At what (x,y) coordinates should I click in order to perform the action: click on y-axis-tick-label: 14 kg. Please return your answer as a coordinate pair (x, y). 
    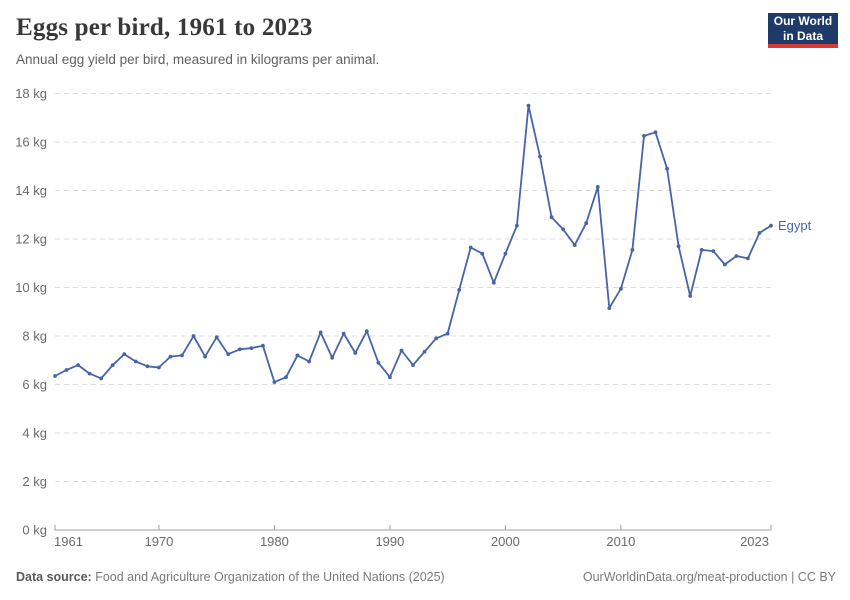
    Looking at the image, I should click on (31, 190).